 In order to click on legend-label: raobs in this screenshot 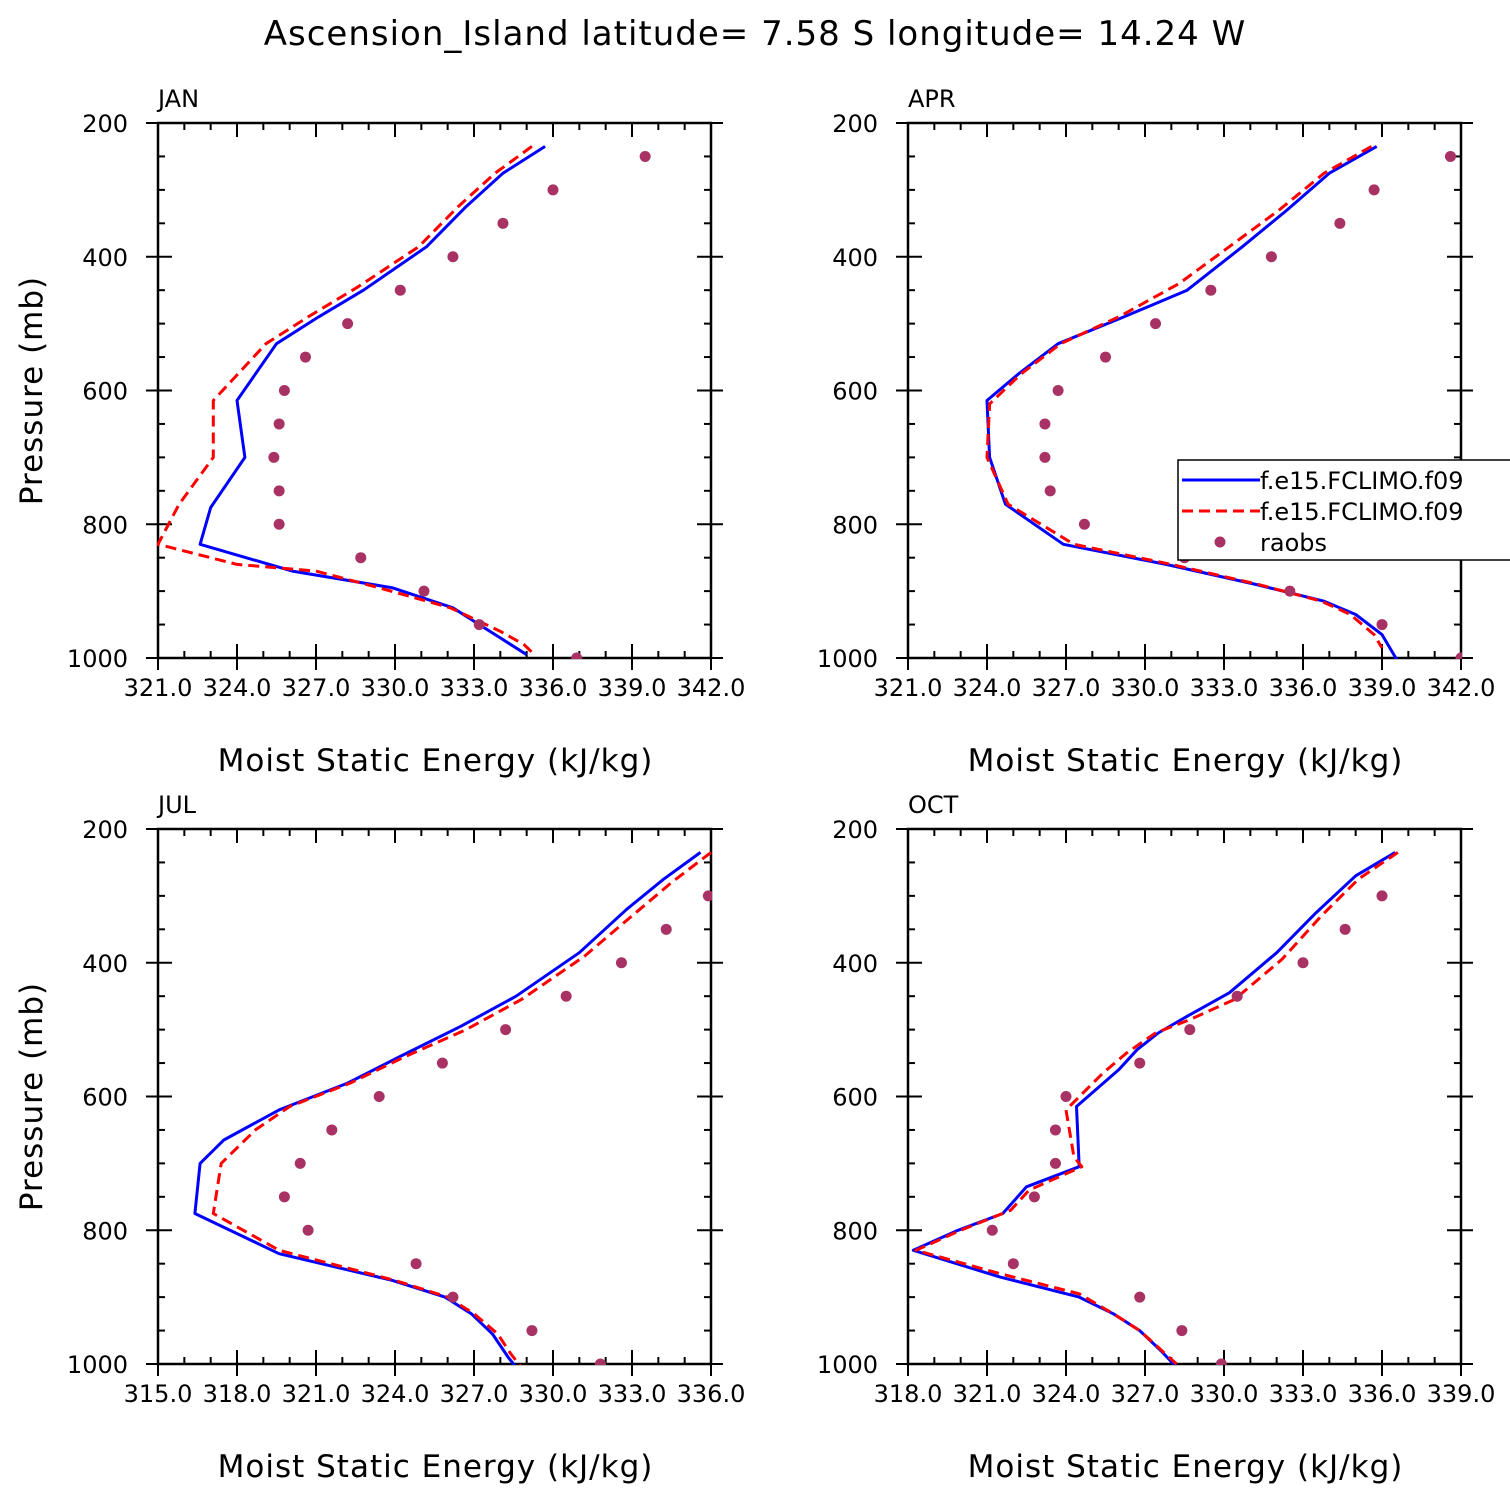, I will do `click(1293, 543)`.